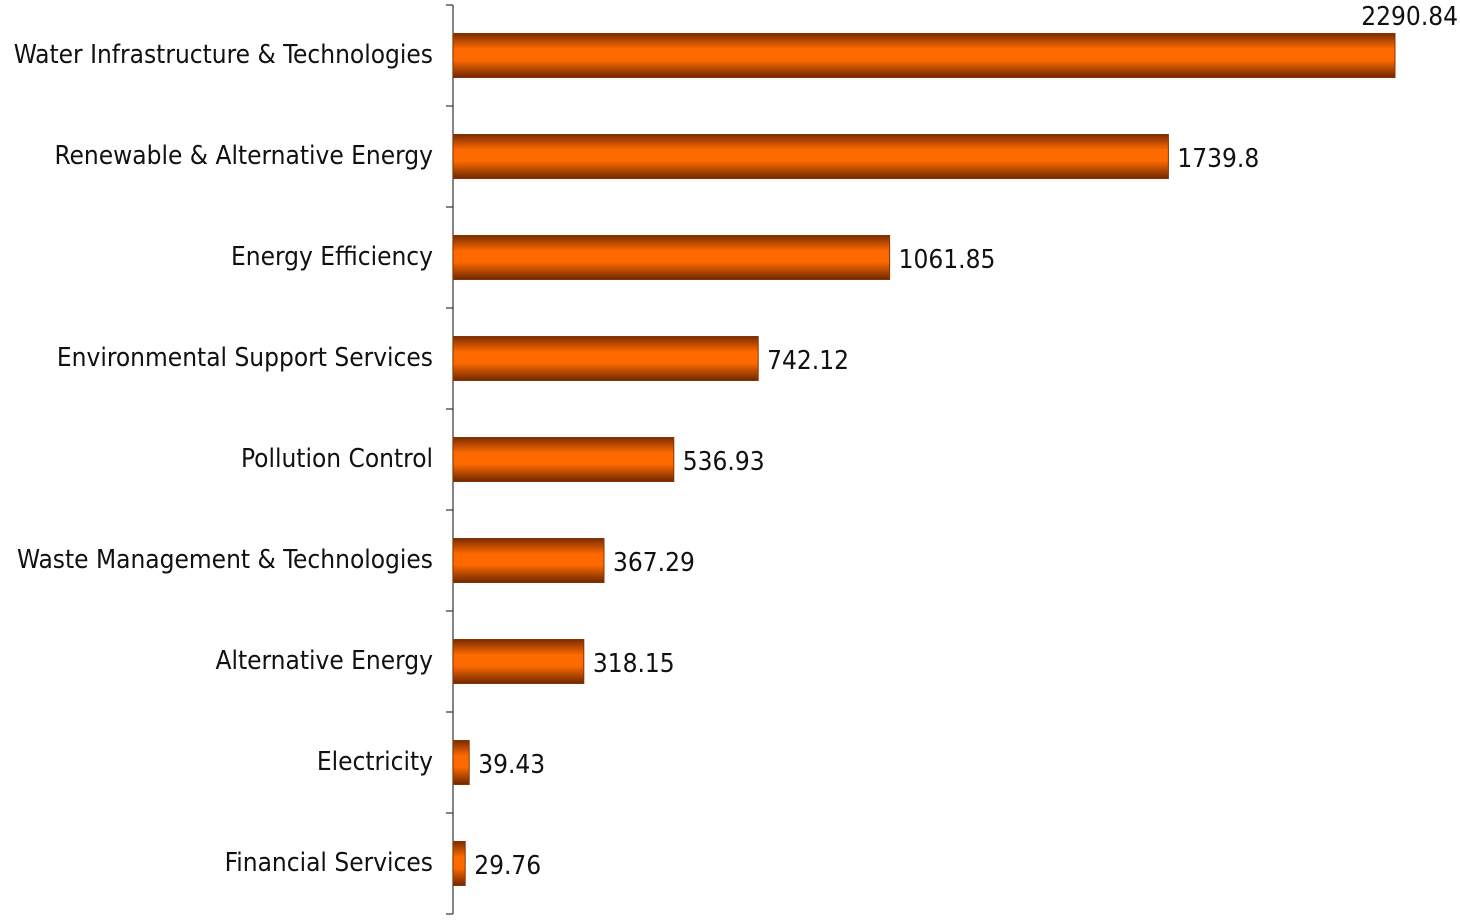 The height and width of the screenshot is (920, 1460). I want to click on category-label: Environmental Support Services, so click(245, 358).